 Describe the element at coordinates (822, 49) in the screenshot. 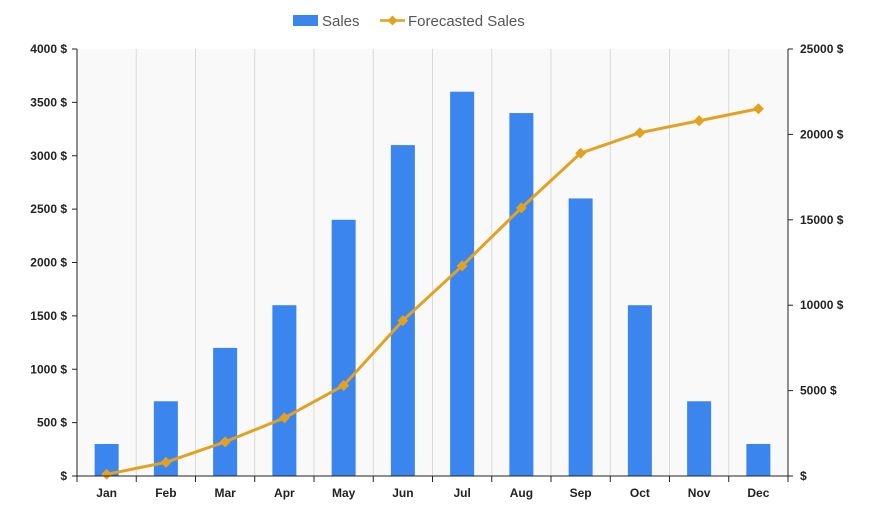

I see `right-axis-tick-label: 25000 $` at that location.